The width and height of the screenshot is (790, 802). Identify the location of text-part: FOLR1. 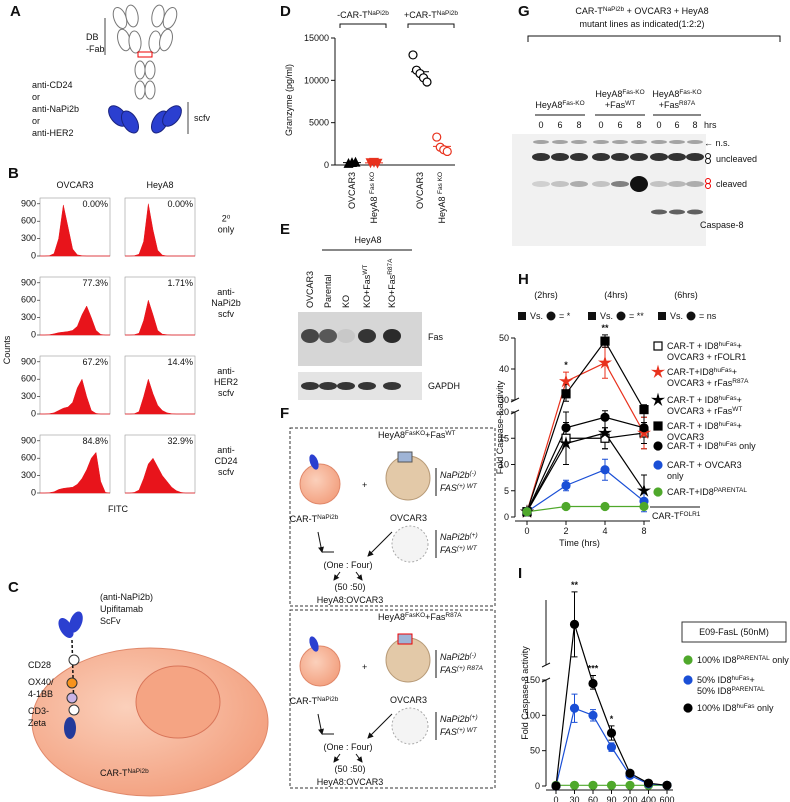
(690, 514).